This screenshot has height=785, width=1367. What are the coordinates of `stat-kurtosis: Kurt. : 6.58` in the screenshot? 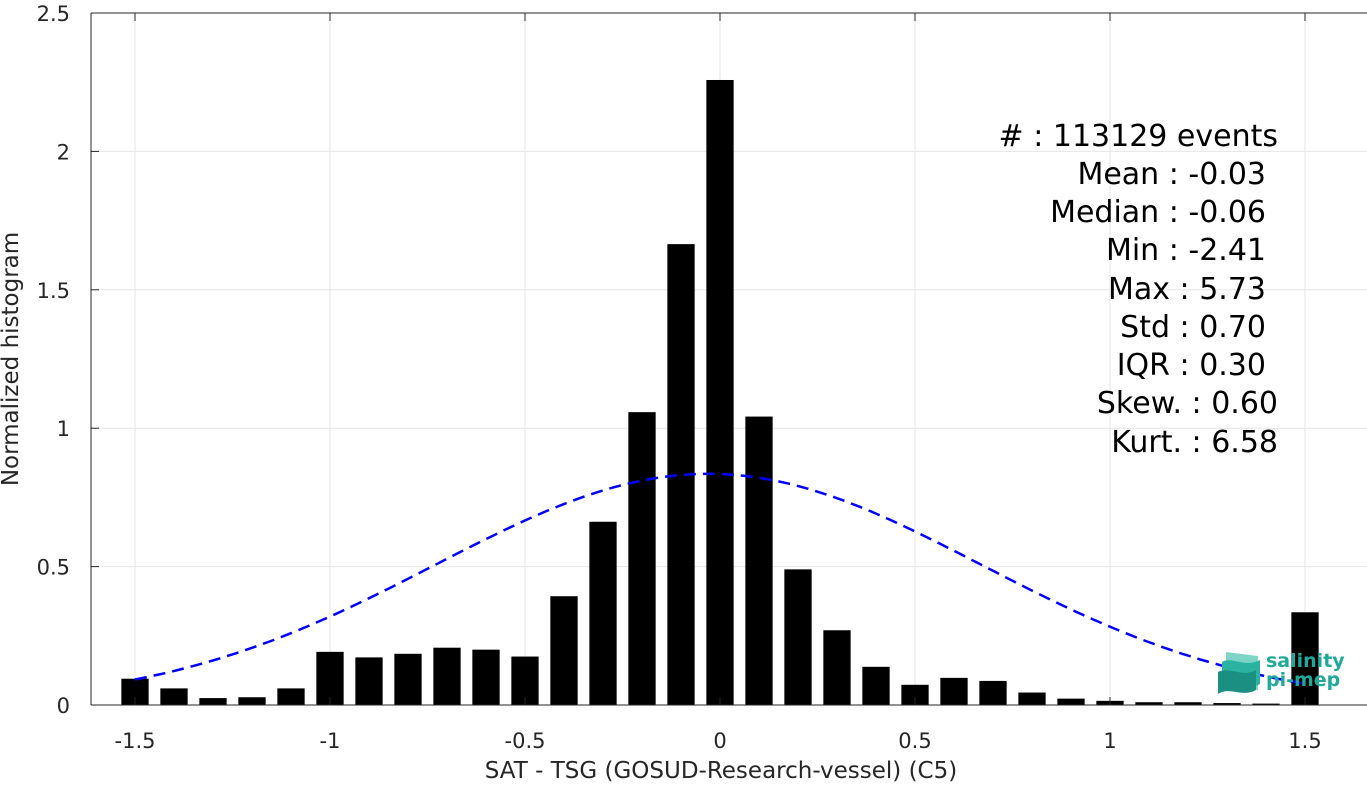 It's located at (1194, 442).